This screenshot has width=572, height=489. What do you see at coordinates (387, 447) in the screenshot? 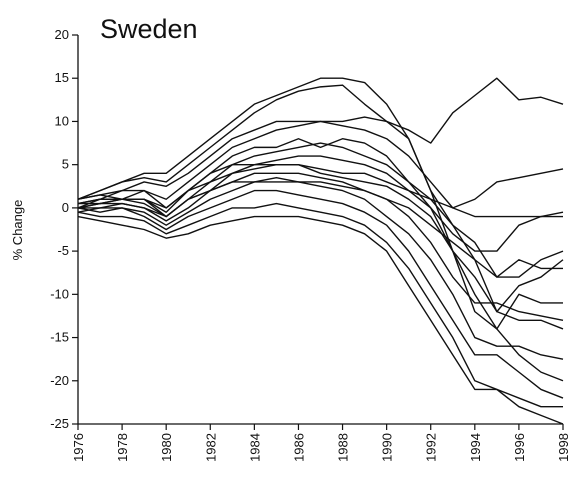
I see `x-tick-label: 1990` at bounding box center [387, 447].